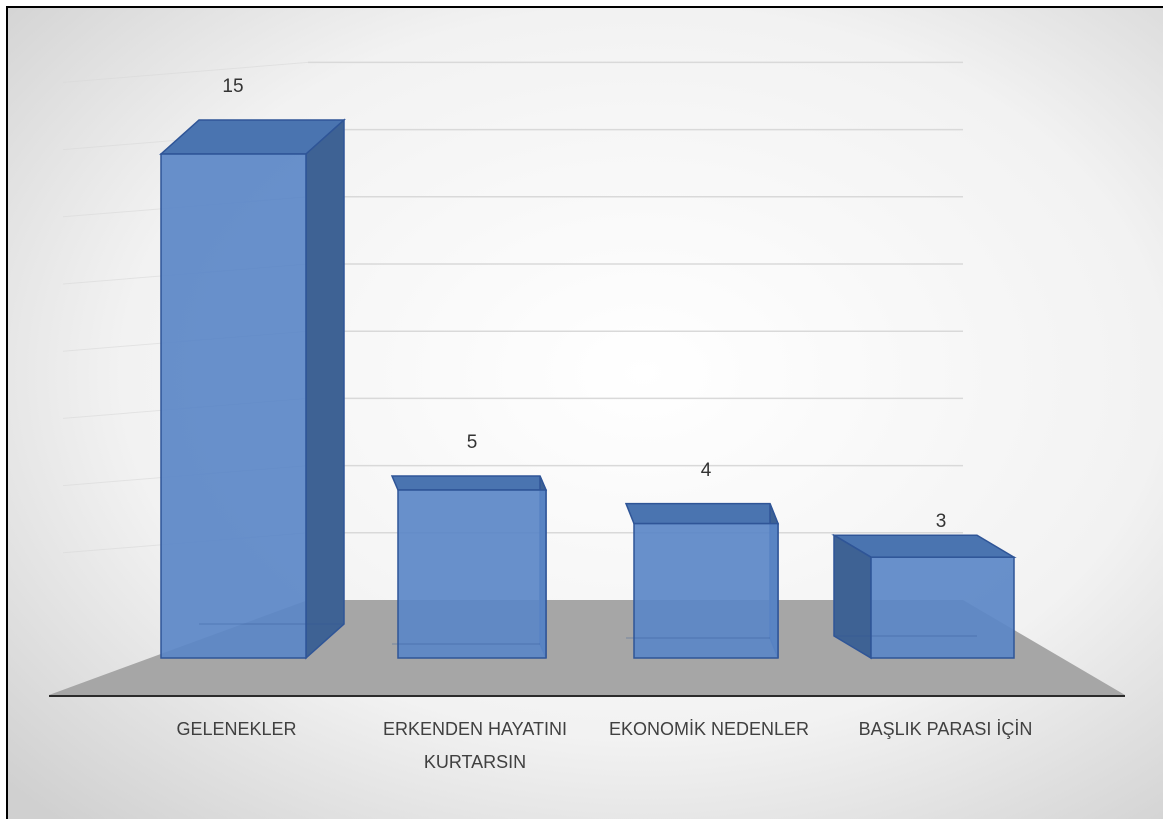  I want to click on category-label-line: GELENEKLER, so click(236, 729).